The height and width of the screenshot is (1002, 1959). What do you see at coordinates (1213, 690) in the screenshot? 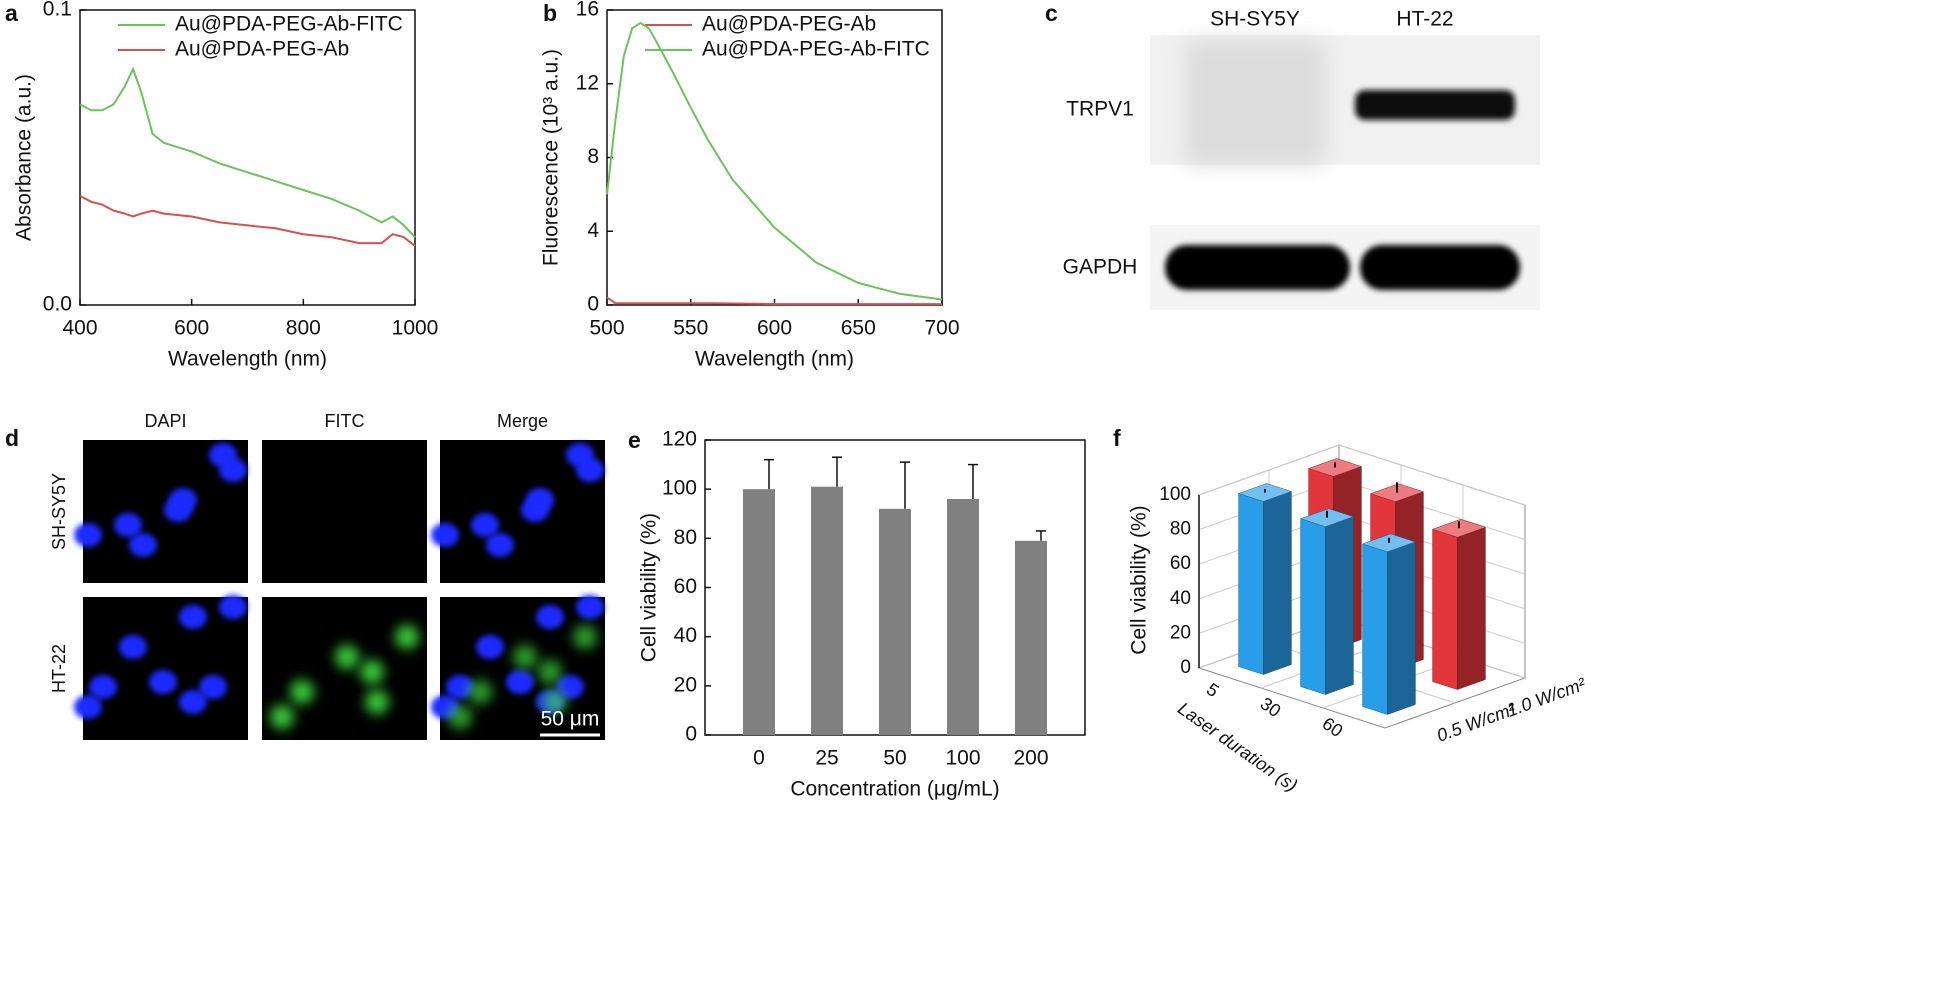
I see `x-tick-label: 5` at bounding box center [1213, 690].